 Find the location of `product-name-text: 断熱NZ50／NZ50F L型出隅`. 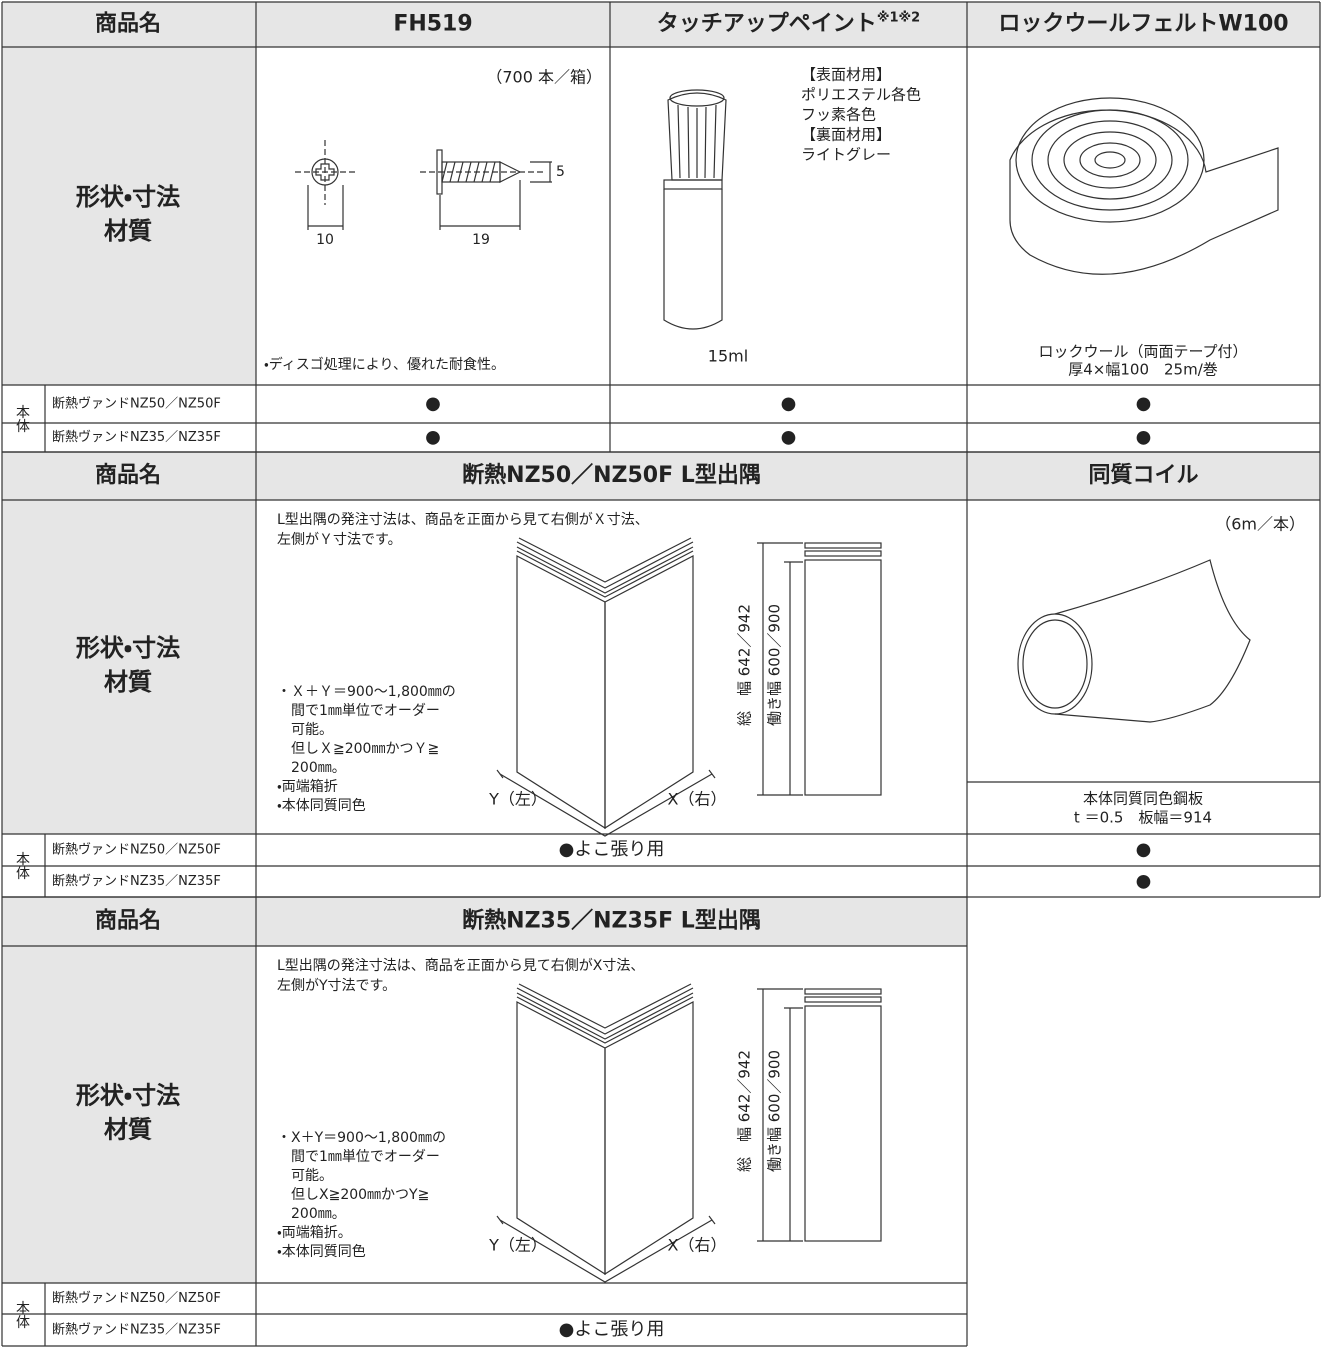

product-name-text: 断熱NZ50／NZ50F L型出隅 is located at coordinates (611, 475).